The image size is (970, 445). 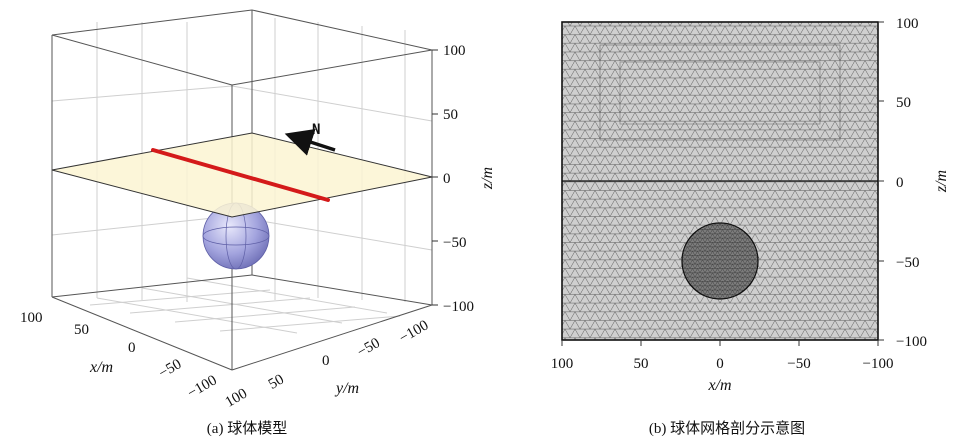 I want to click on panel-a-y-ticks: 100 50 0 −50 −100 y/m, so click(x=327, y=363).